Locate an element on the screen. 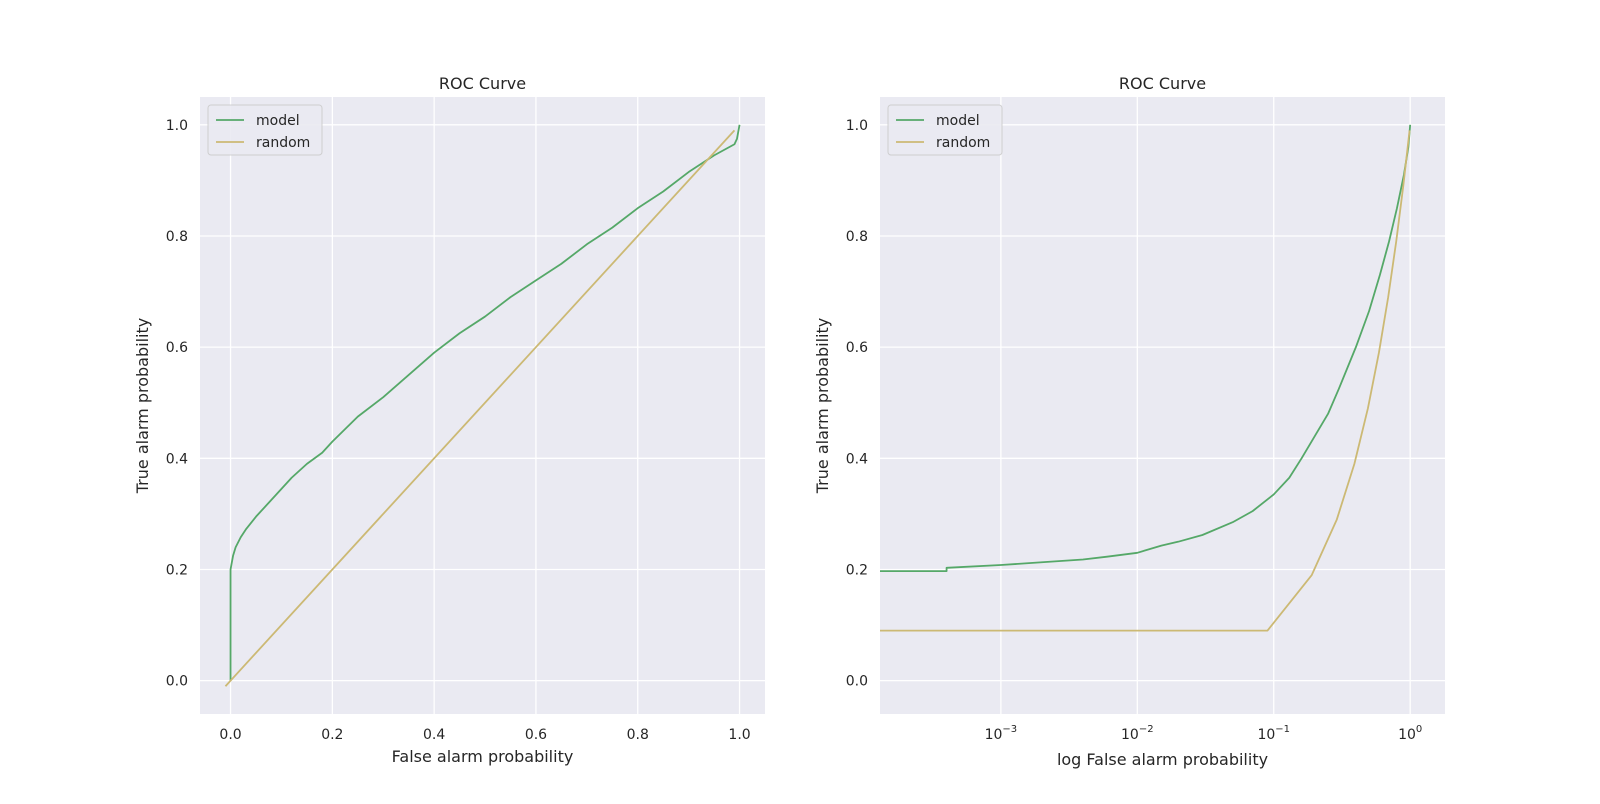 Image resolution: width=1600 pixels, height=804 pixels. chart-2-x-tick-label: 10⁰ is located at coordinates (1410, 733).